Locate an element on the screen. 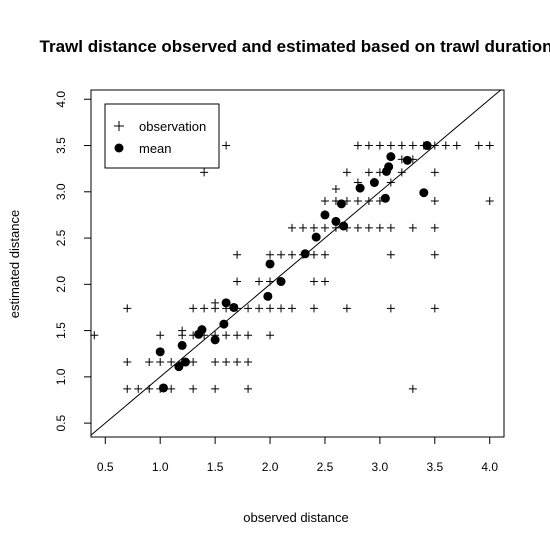  x-tick-label: 3.5 is located at coordinates (434, 467).